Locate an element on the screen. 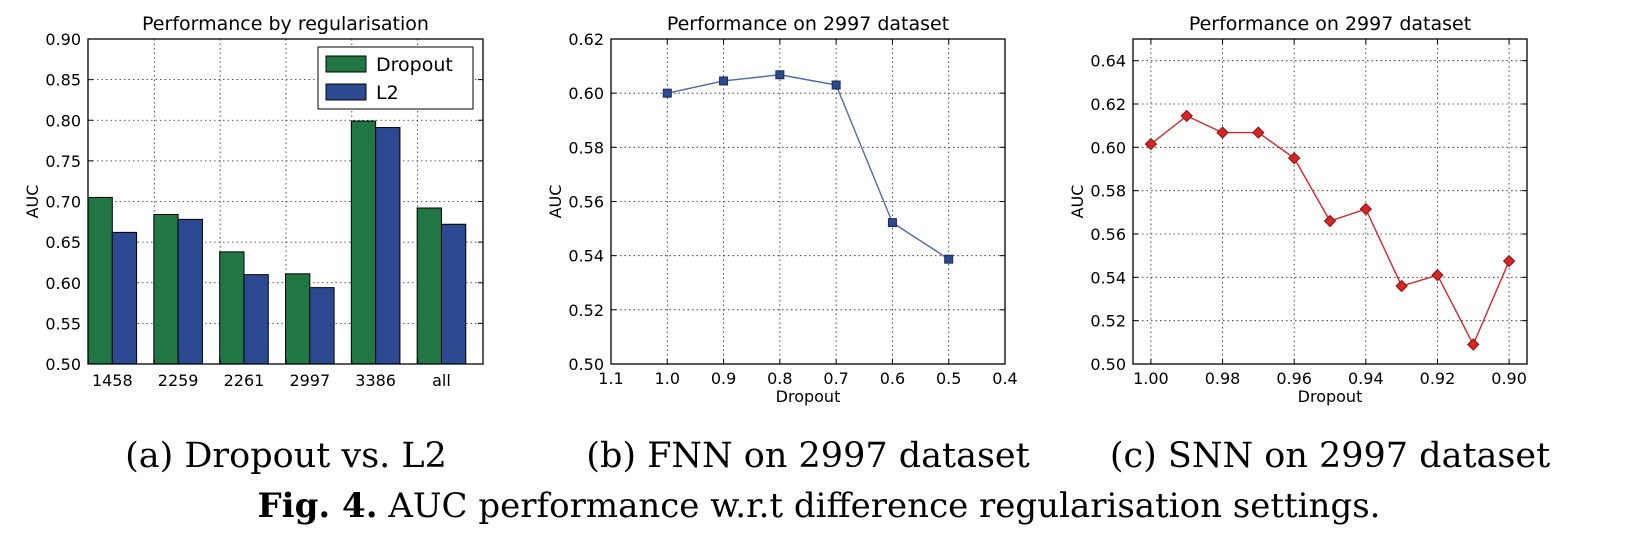  x-tick-label: 2259 is located at coordinates (178, 380).